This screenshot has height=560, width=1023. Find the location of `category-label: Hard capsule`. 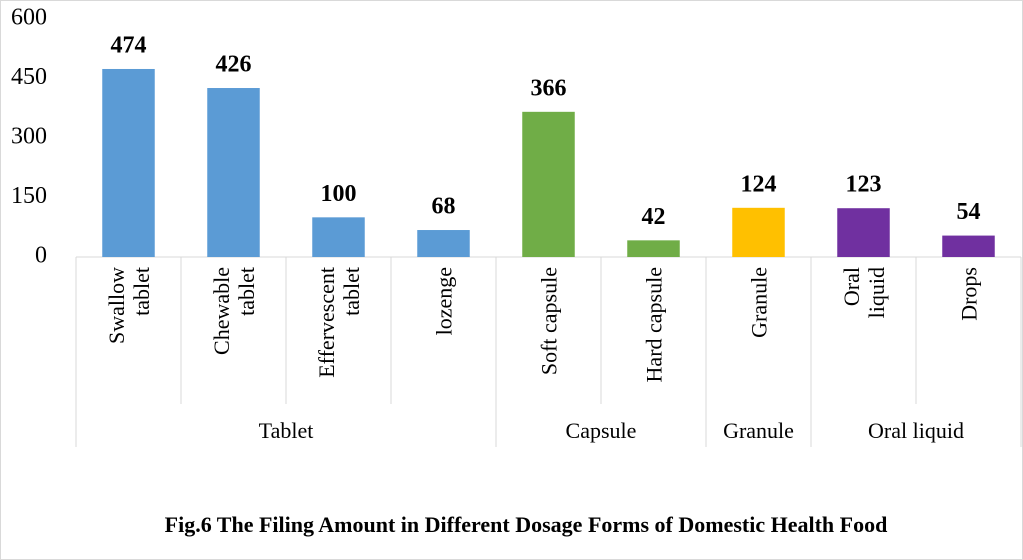

category-label: Hard capsule is located at coordinates (653, 325).